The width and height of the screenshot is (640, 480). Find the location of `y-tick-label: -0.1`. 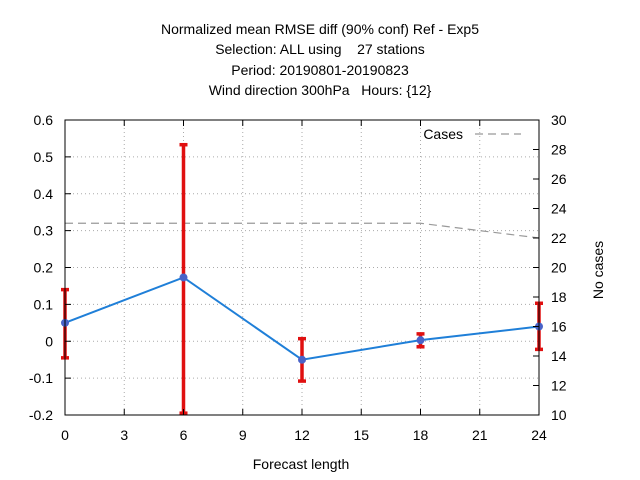

y-tick-label: -0.1 is located at coordinates (41, 378).